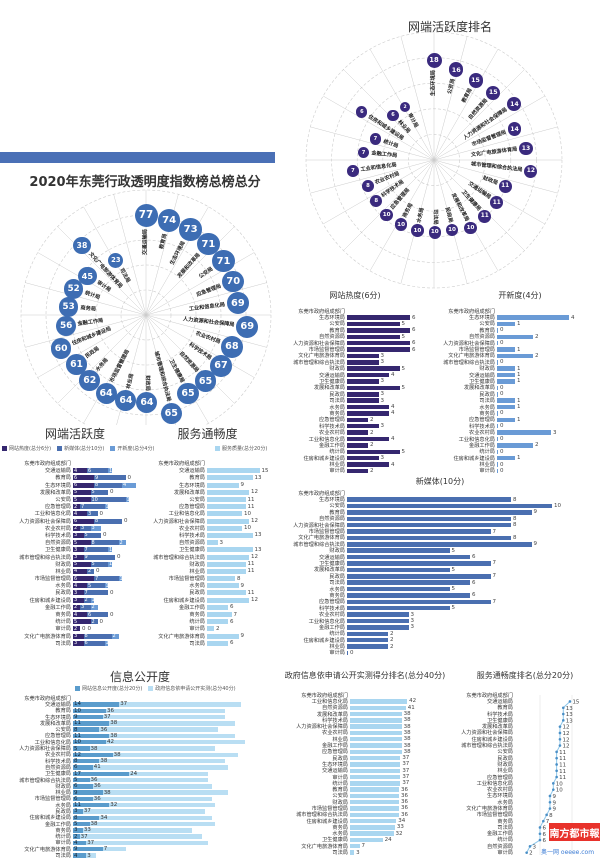  What do you see at coordinates (68, 478) in the screenshot?
I see `table-row: 教育局 6 9 0` at bounding box center [68, 478].